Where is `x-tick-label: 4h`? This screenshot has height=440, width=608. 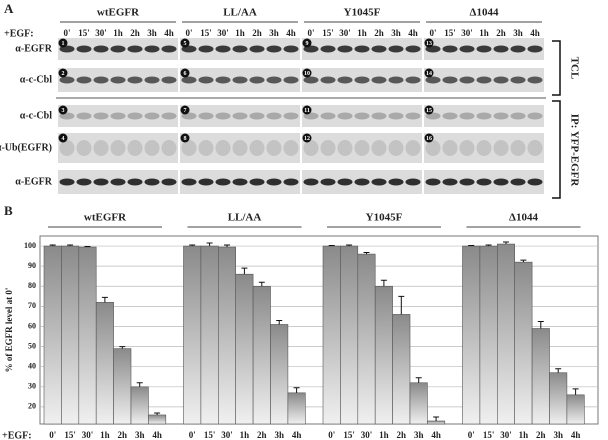 x-tick-label: 4h is located at coordinates (436, 435).